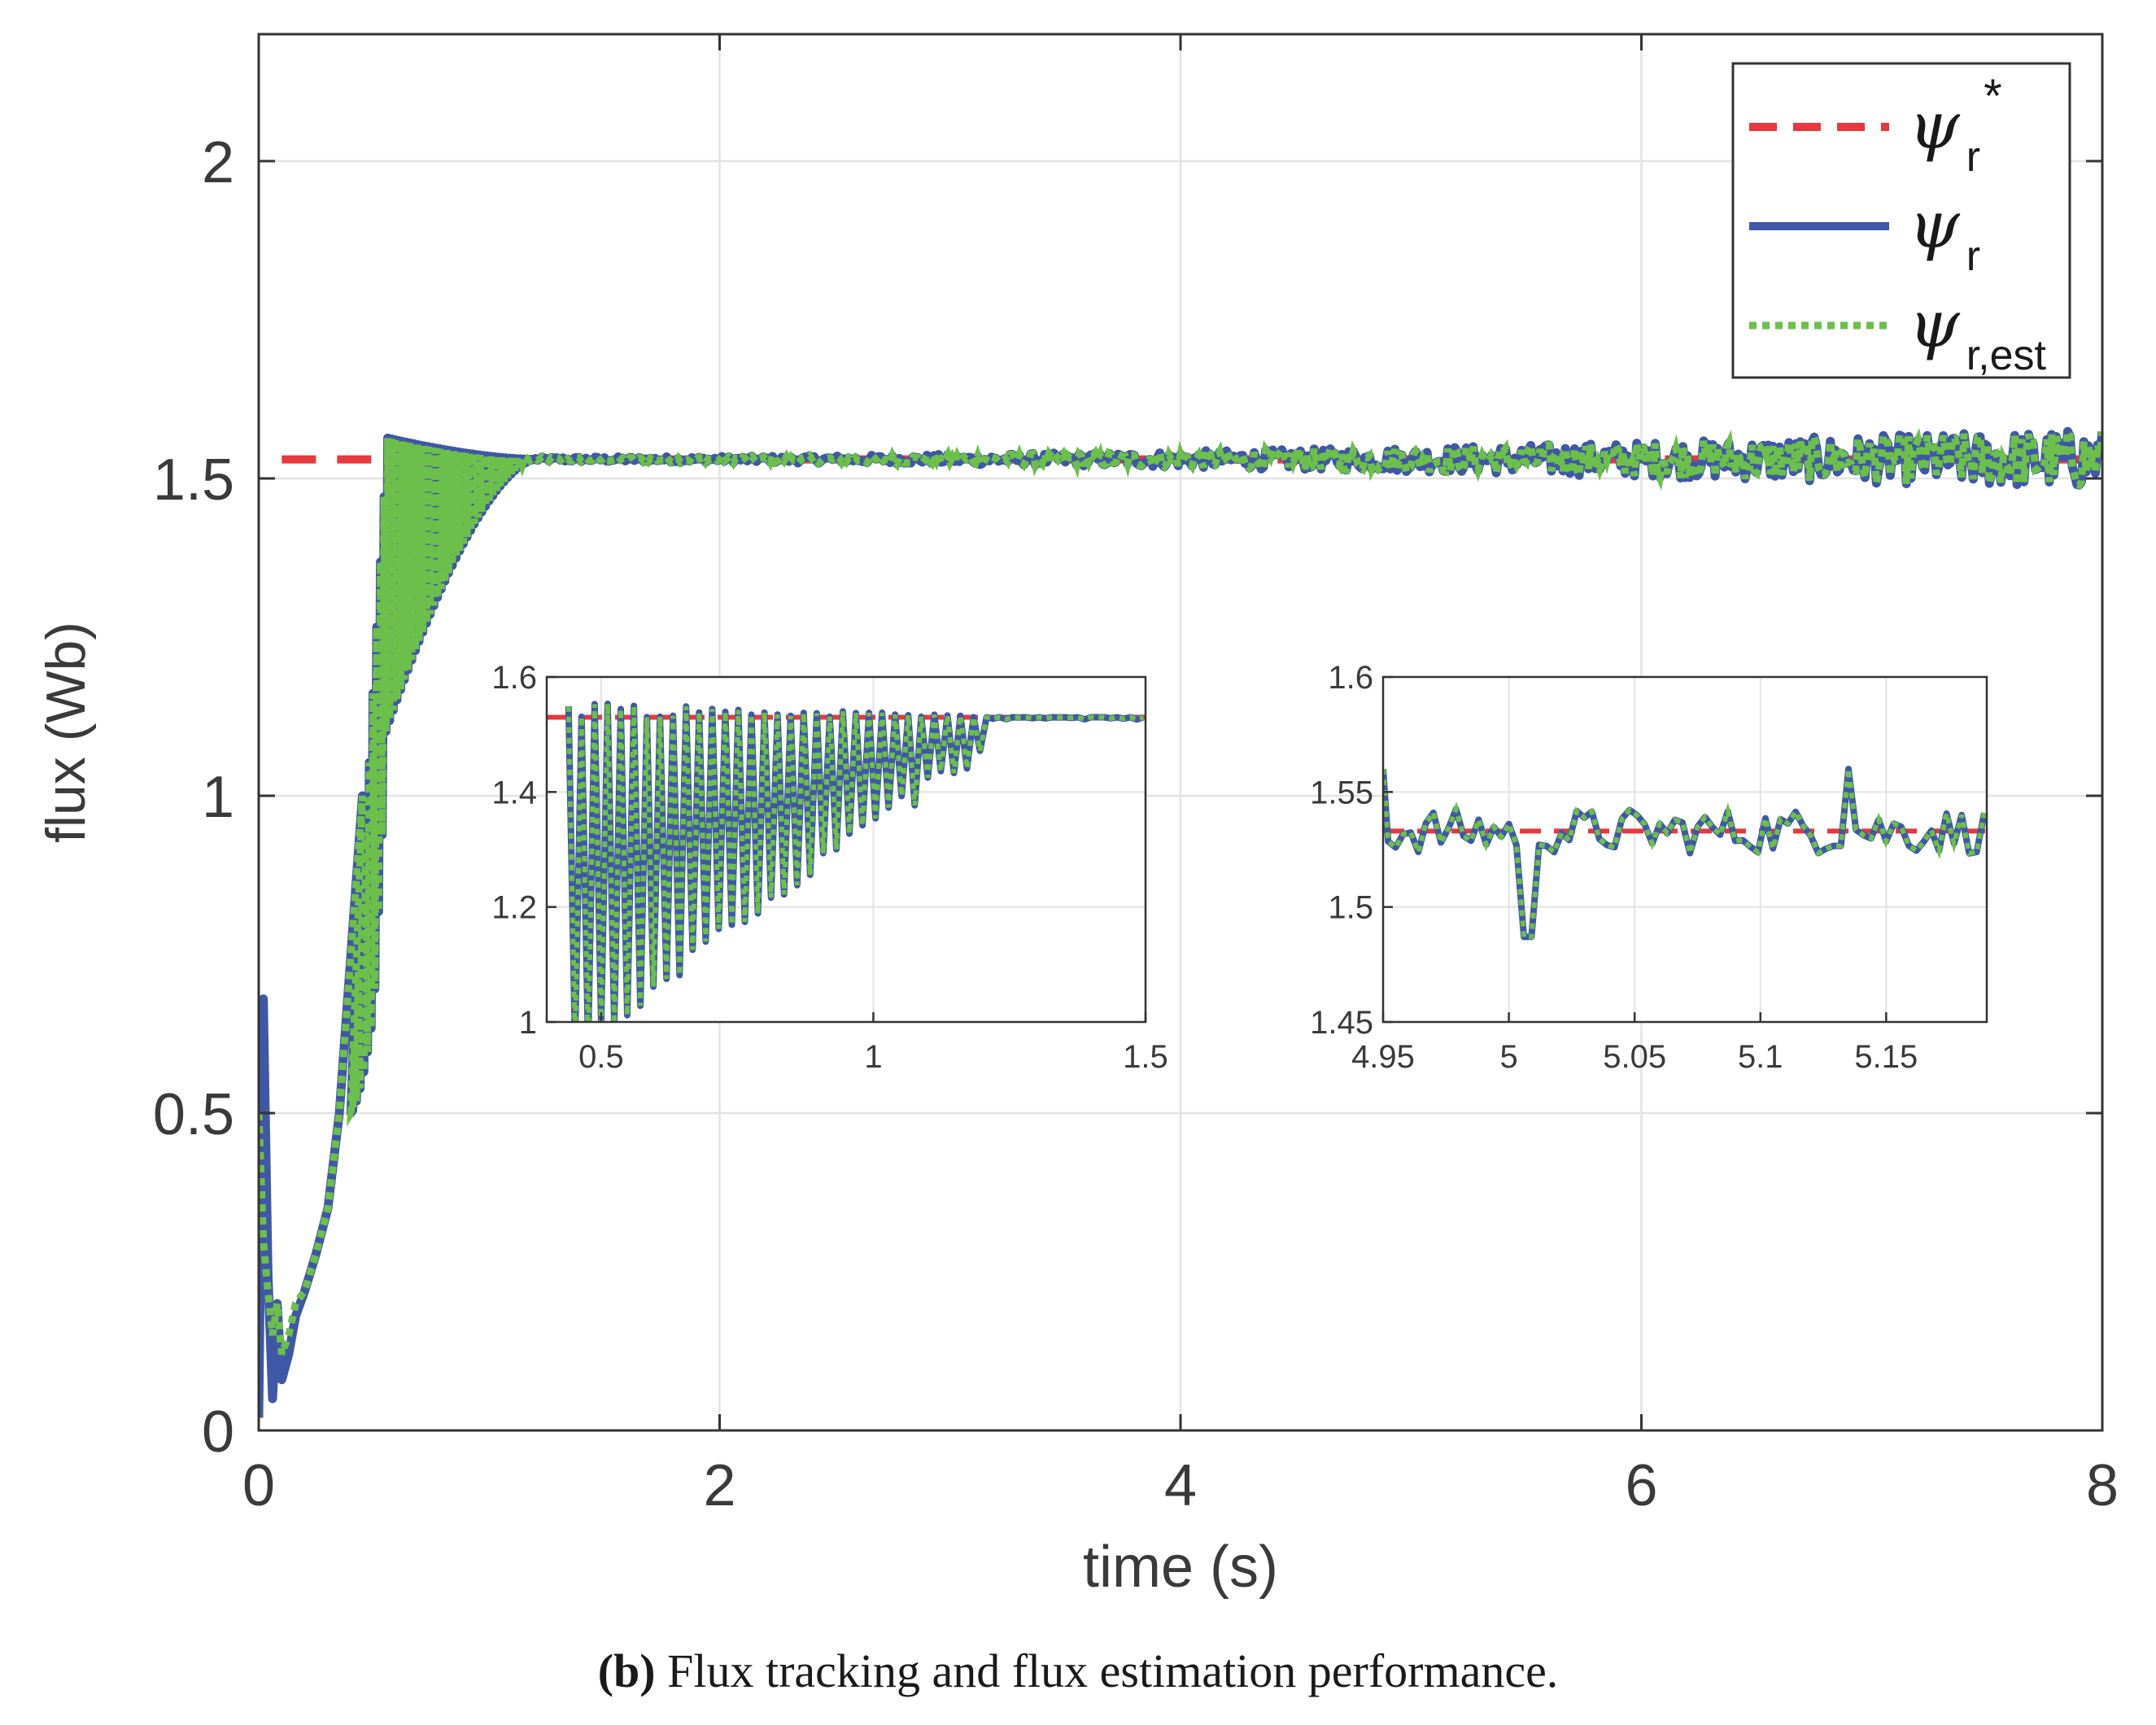  What do you see at coordinates (1760, 1057) in the screenshot?
I see `inset-x-tick-label: 5.1` at bounding box center [1760, 1057].